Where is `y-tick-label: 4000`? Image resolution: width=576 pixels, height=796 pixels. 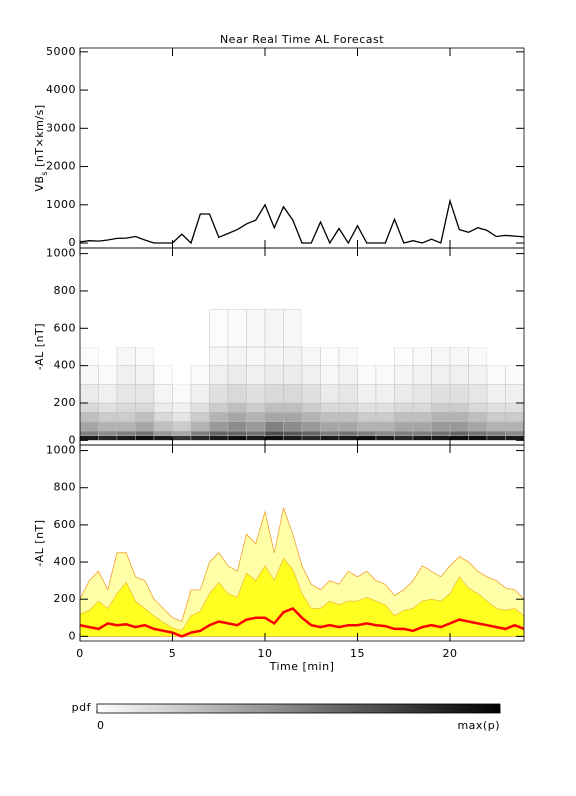
y-tick-label: 4000 is located at coordinates (61, 89).